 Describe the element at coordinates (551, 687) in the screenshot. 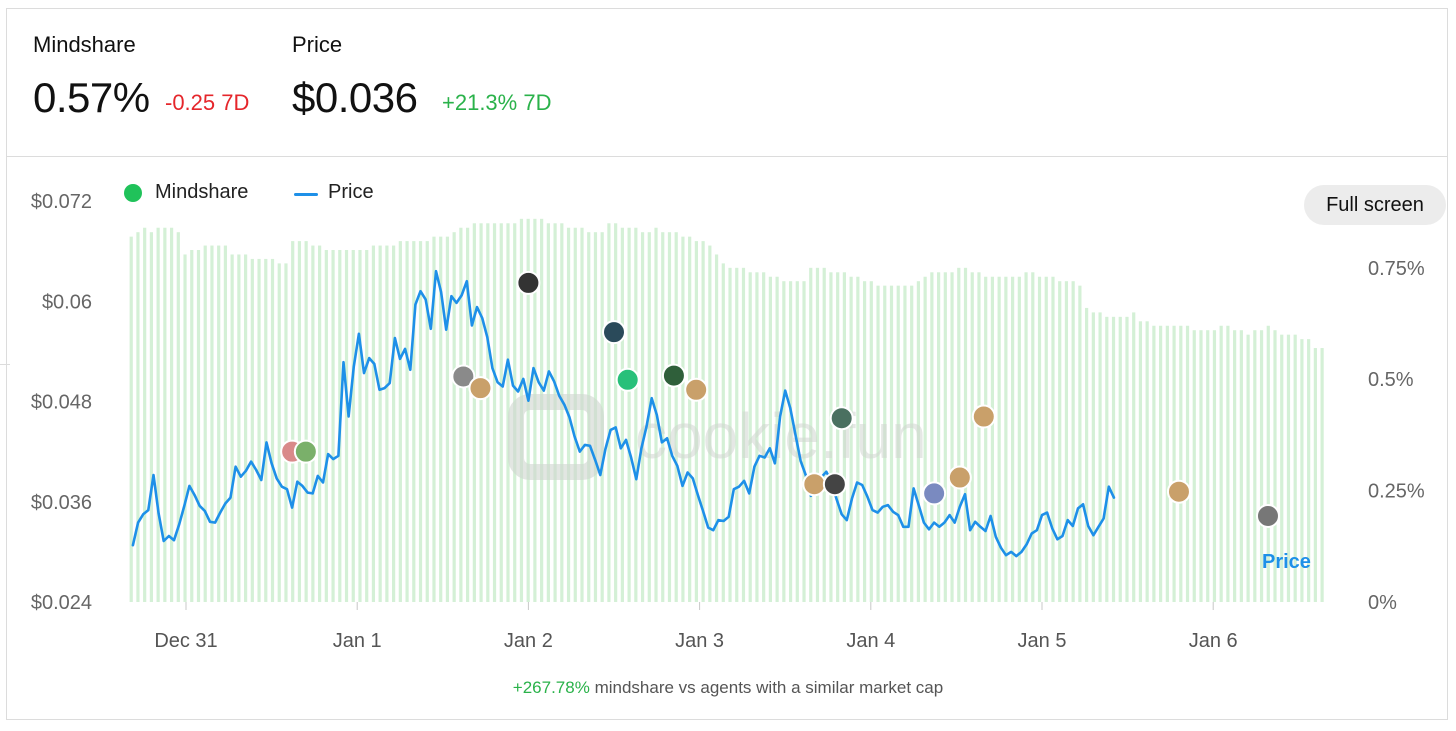

I see `footer-highlight: +267.78%` at that location.